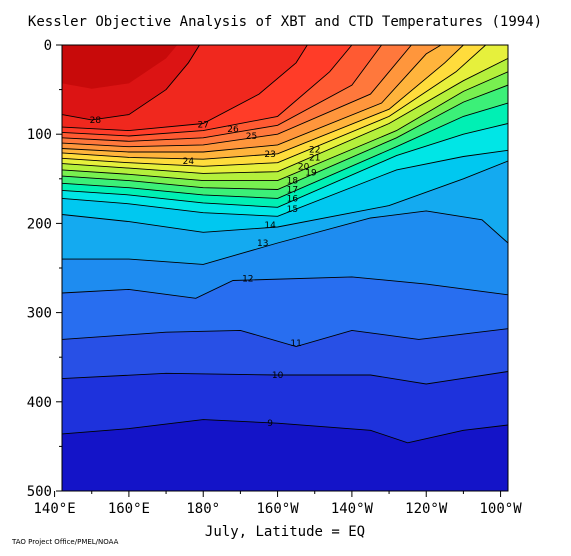  Describe the element at coordinates (65, 542) in the screenshot. I see `credit-text: TAO Project Office/PMEL/NOAA` at that location.